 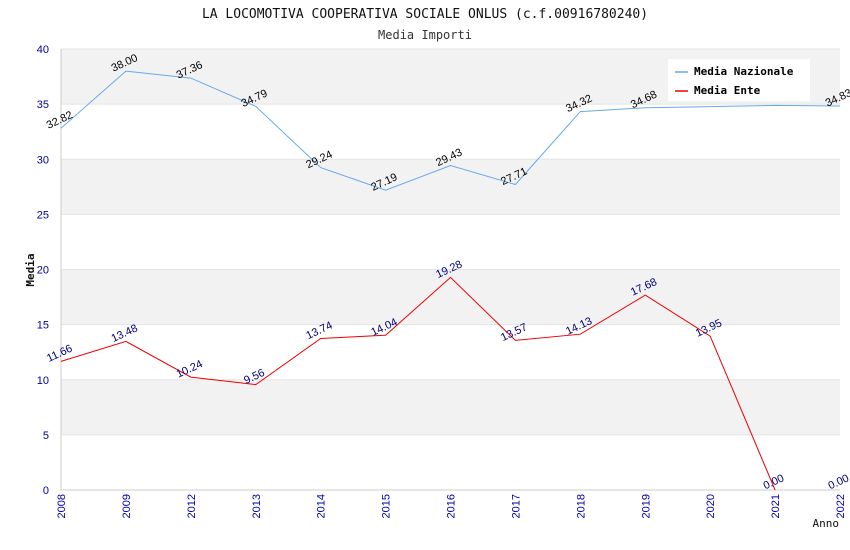 What do you see at coordinates (43, 160) in the screenshot?
I see `y-tick-label: 30` at bounding box center [43, 160].